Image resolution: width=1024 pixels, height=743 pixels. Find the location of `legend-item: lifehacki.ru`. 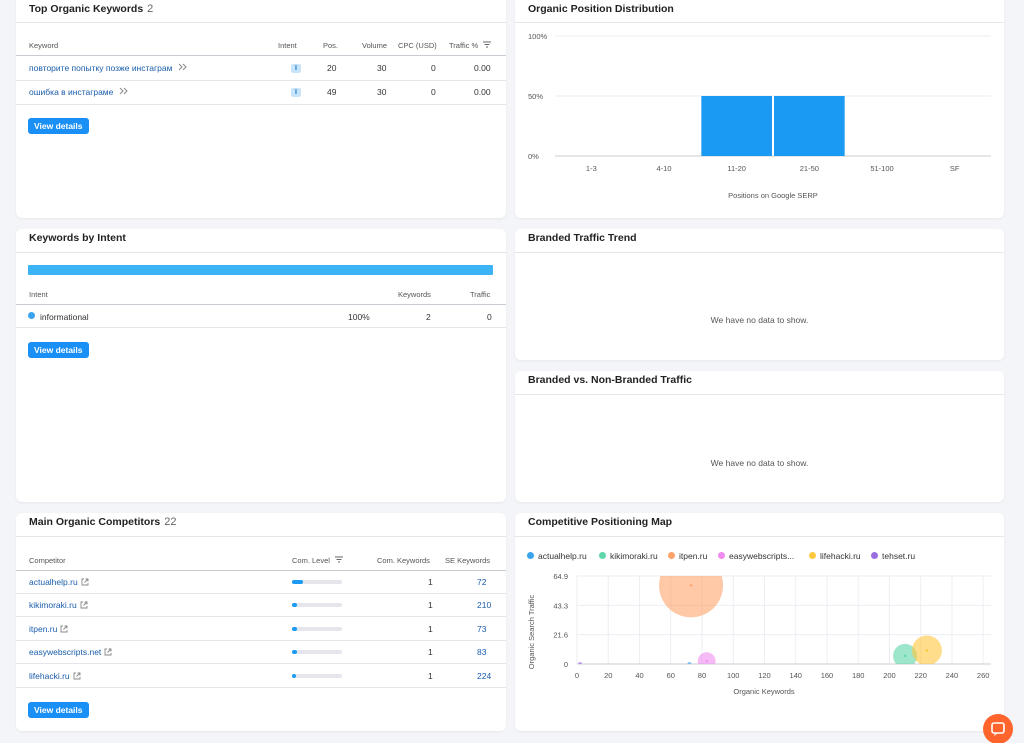

legend-item: lifehacki.ru is located at coordinates (835, 556).